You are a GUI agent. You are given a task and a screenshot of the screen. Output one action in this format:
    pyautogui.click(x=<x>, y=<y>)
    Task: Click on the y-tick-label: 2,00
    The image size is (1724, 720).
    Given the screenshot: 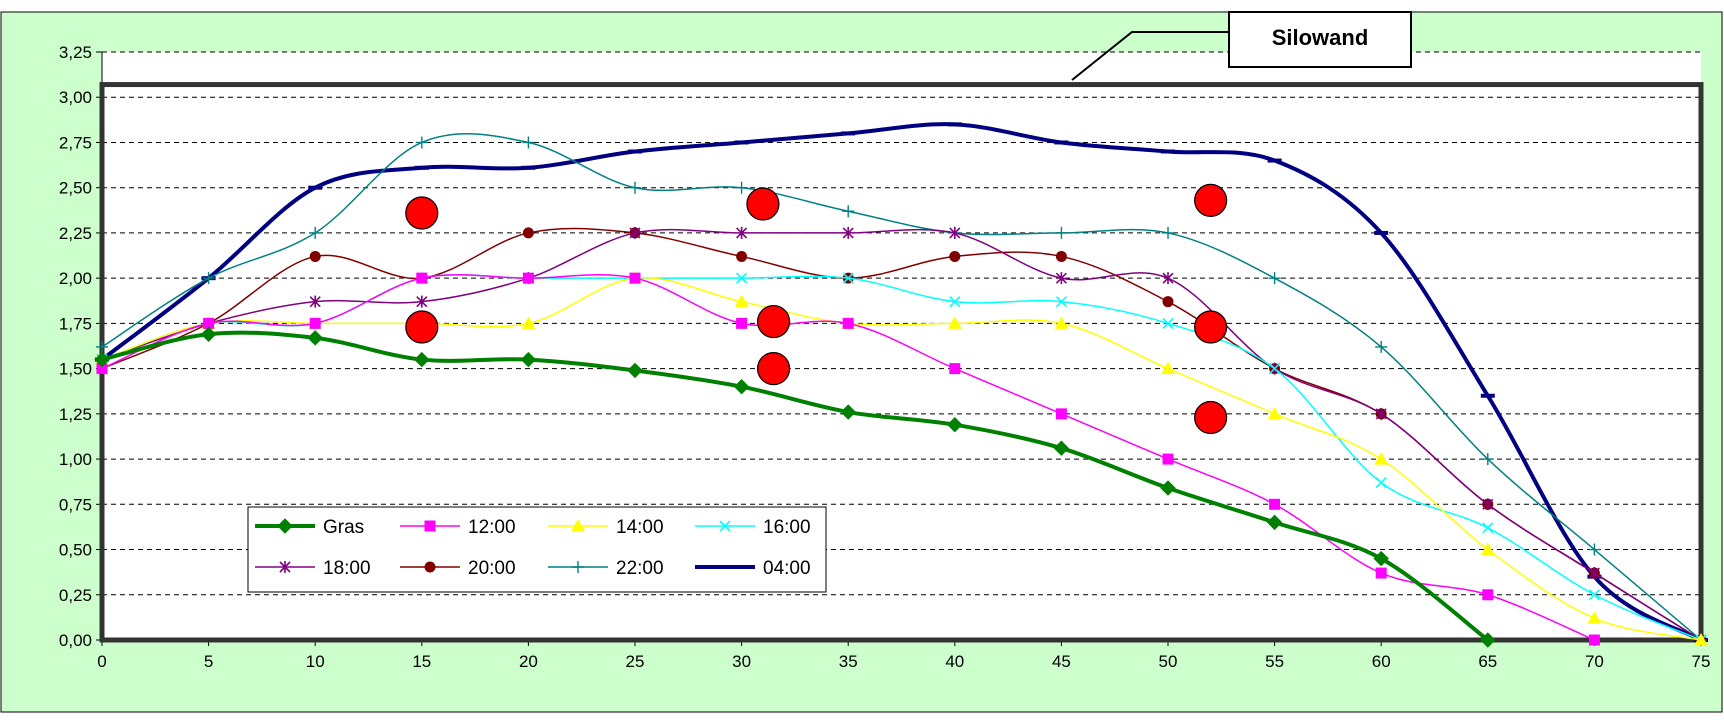 What is the action you would take?
    pyautogui.click(x=75, y=278)
    